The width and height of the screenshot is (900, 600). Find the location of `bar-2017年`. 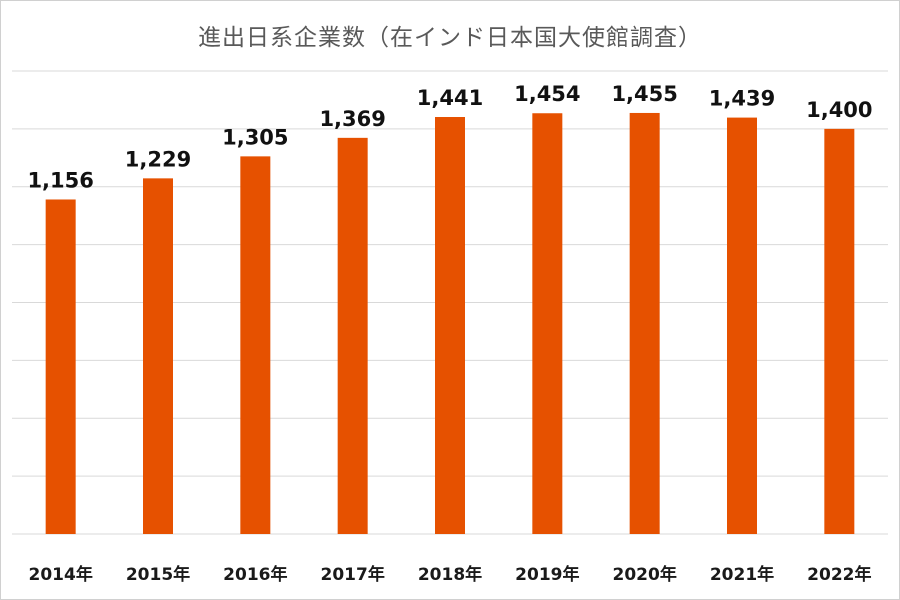

bar-2017年 is located at coordinates (352, 335).